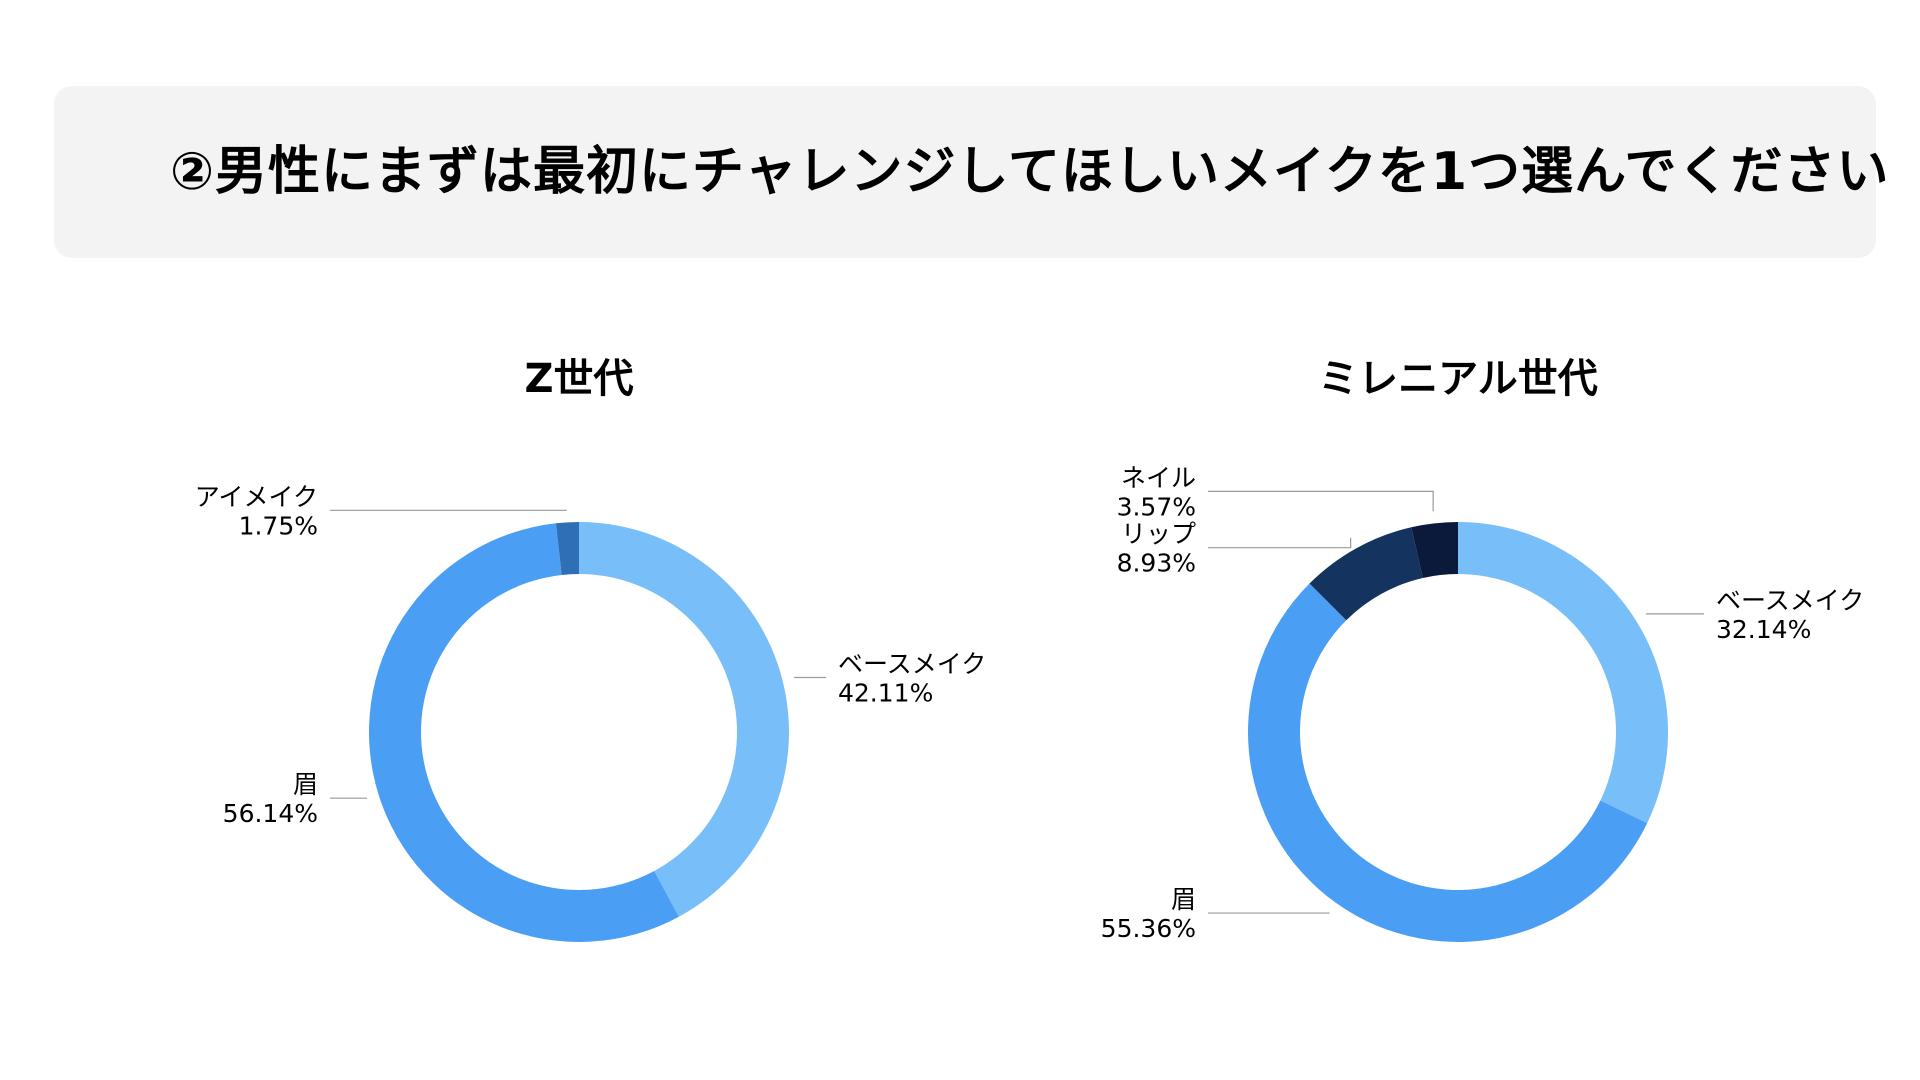  I want to click on chart-title: ミレニアル世代, so click(1458, 379).